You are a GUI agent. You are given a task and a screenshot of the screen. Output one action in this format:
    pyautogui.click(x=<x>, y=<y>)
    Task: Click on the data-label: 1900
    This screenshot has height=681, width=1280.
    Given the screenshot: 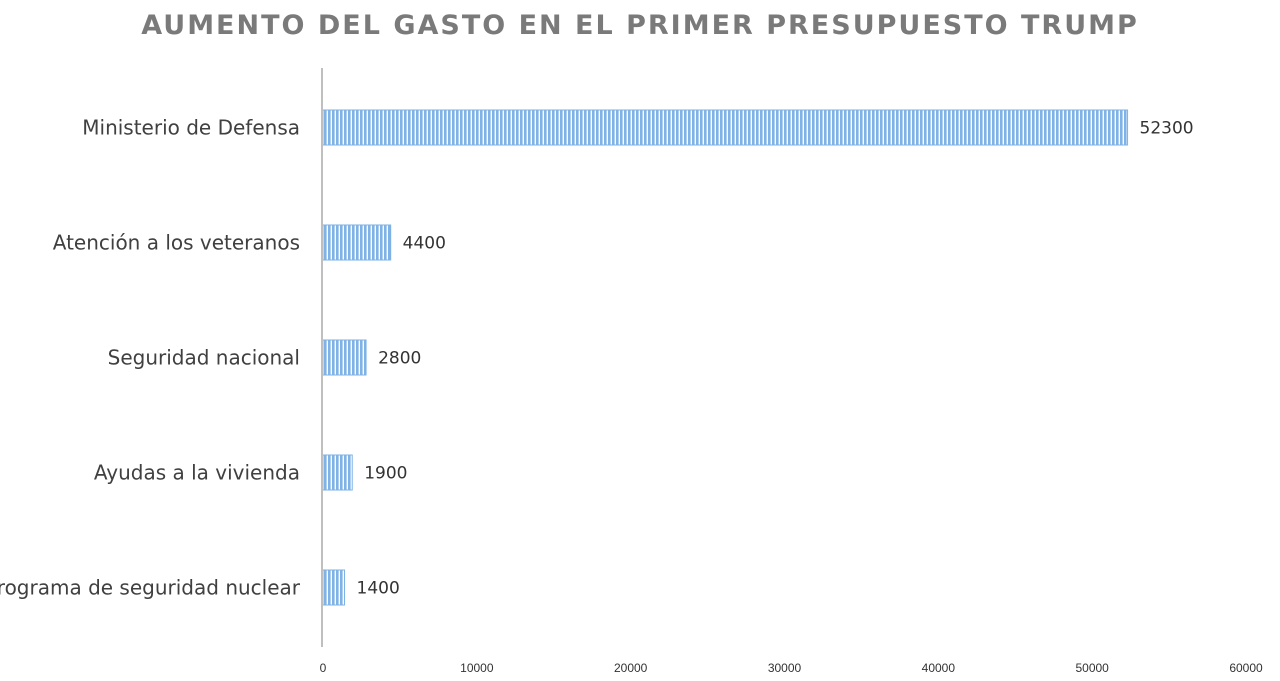 What is the action you would take?
    pyautogui.click(x=385, y=474)
    